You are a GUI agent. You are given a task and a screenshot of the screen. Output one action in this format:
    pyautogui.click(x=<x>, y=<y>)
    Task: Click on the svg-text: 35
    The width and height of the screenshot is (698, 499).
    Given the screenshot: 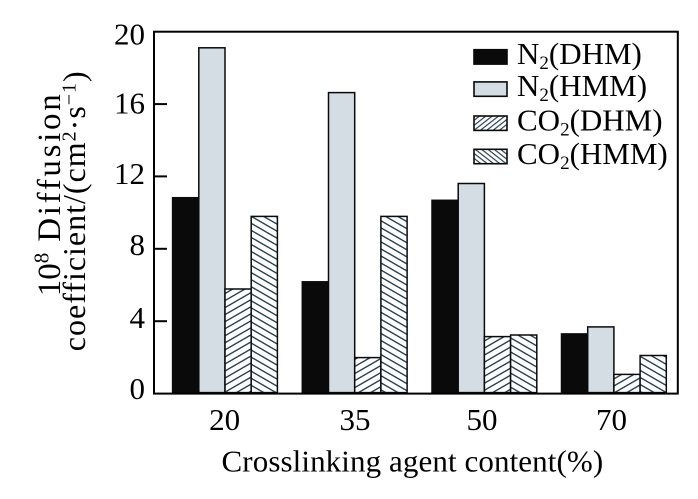 What is the action you would take?
    pyautogui.click(x=355, y=419)
    